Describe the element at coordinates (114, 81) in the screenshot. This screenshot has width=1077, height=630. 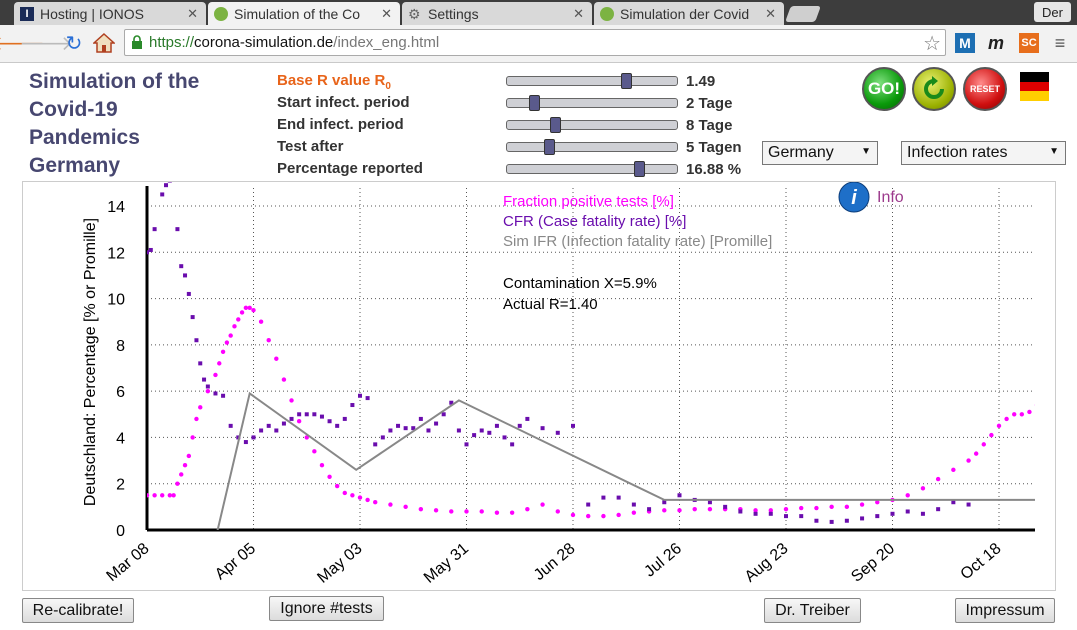
I see `title-line: Simulation of the` at that location.